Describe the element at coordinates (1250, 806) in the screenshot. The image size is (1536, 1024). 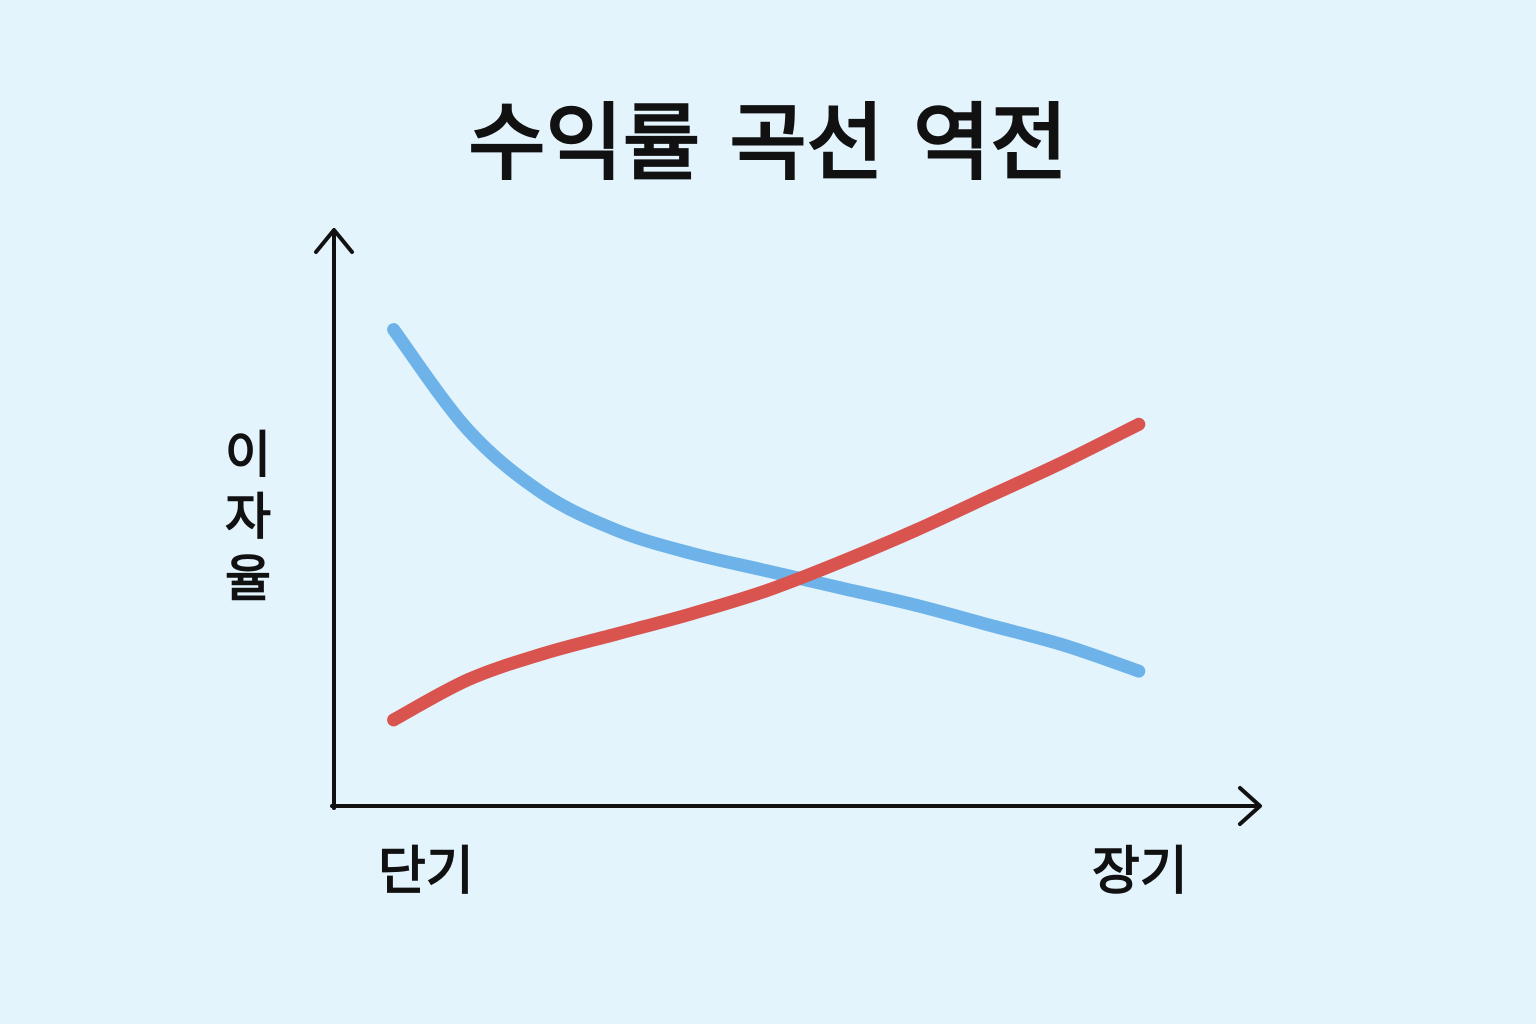
I see `x-axis-arrowhead` at that location.